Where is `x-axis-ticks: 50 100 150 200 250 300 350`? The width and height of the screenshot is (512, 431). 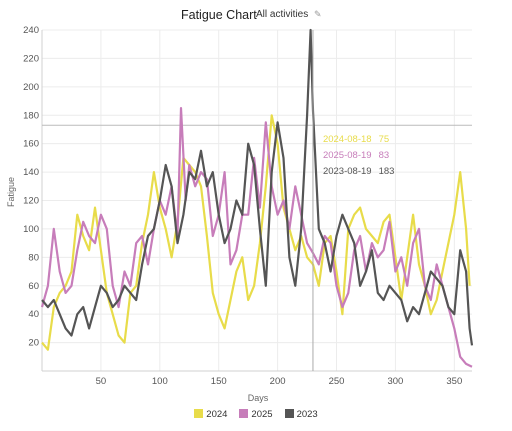
x-axis-ticks: 50 100 150 200 250 300 350 is located at coordinates (279, 381).